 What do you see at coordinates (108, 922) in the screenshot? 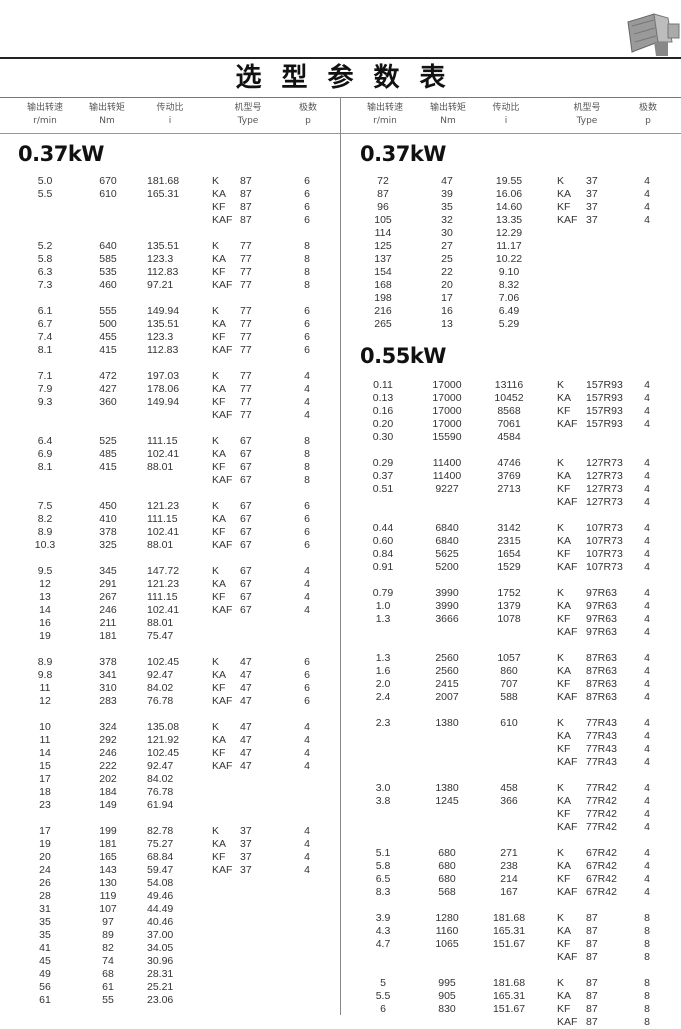
I see `torque-cell: 97` at bounding box center [108, 922].